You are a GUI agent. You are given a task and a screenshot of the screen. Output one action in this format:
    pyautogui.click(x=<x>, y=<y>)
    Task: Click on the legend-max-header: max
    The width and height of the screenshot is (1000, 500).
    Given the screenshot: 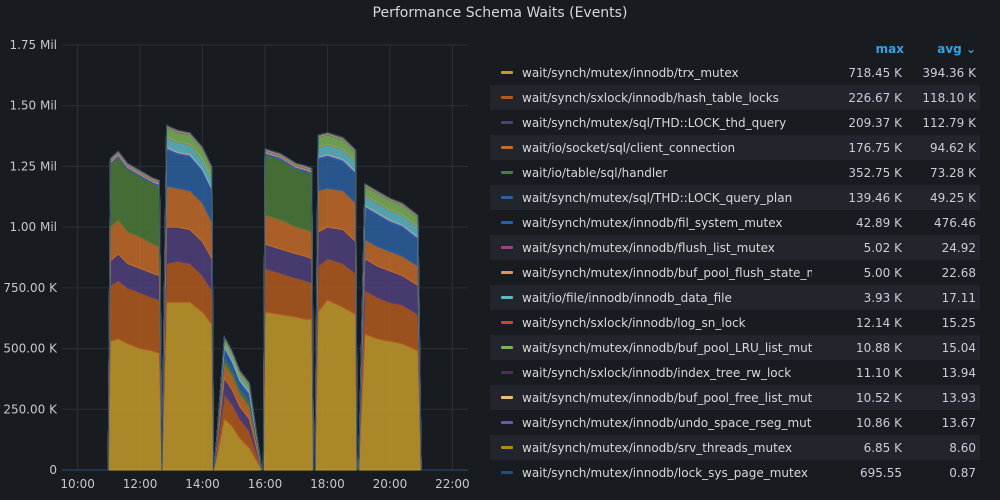 What is the action you would take?
    pyautogui.click(x=889, y=49)
    